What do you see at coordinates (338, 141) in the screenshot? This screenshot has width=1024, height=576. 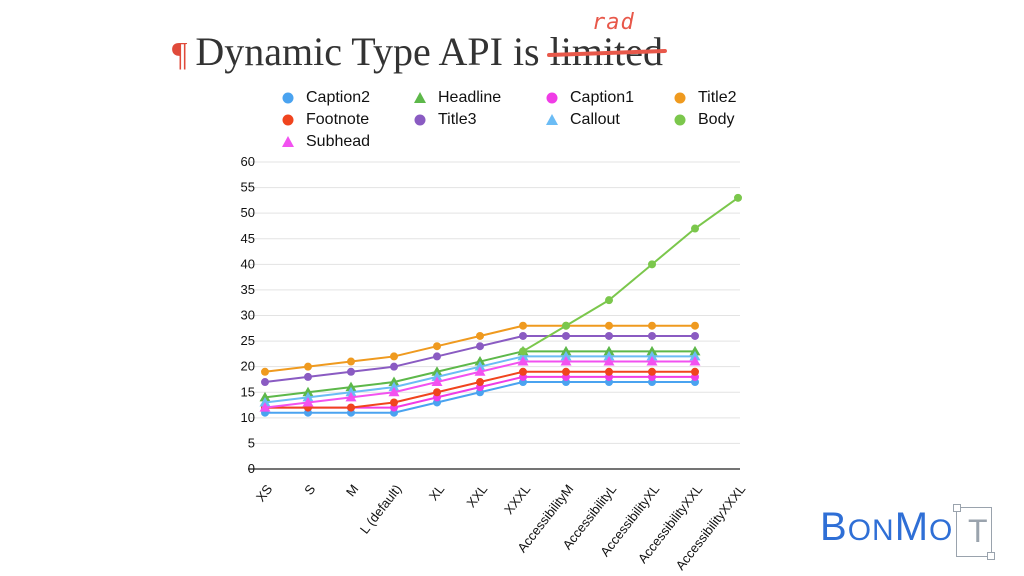 I see `legend-label: Subhead` at bounding box center [338, 141].